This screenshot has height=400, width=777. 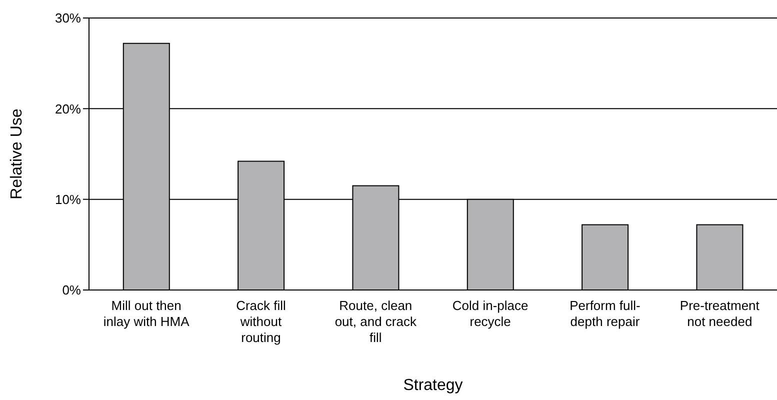 I want to click on y-tick-label: 10%, so click(x=68, y=199).